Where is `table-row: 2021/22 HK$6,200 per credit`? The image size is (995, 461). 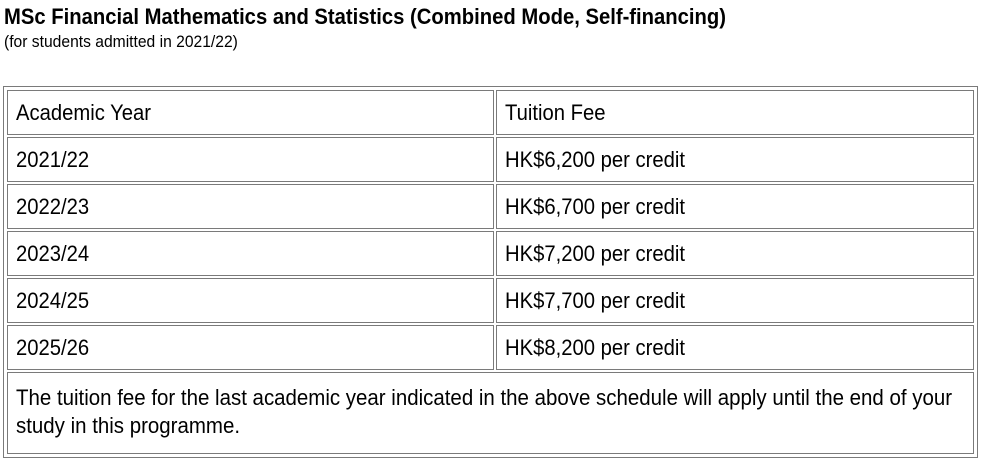
table-row: 2021/22 HK$6,200 per credit is located at coordinates (490, 159).